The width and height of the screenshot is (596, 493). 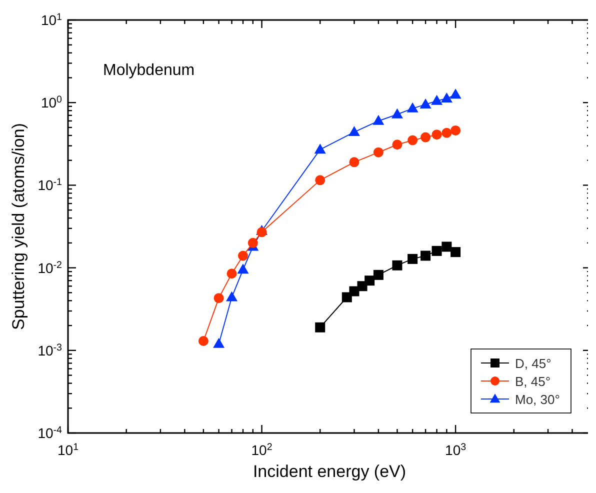 What do you see at coordinates (68, 450) in the screenshot?
I see `x-tick-label: 10$^{1}$` at bounding box center [68, 450].